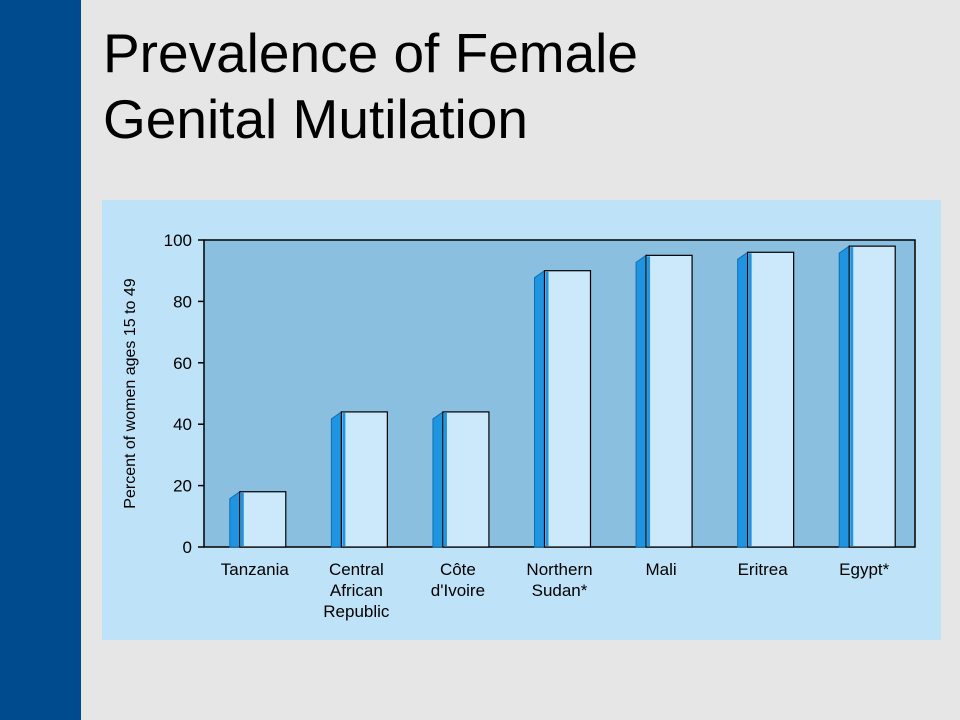 Image resolution: width=960 pixels, height=720 pixels. I want to click on x-tick-label: Côte d'Ivoire, so click(458, 580).